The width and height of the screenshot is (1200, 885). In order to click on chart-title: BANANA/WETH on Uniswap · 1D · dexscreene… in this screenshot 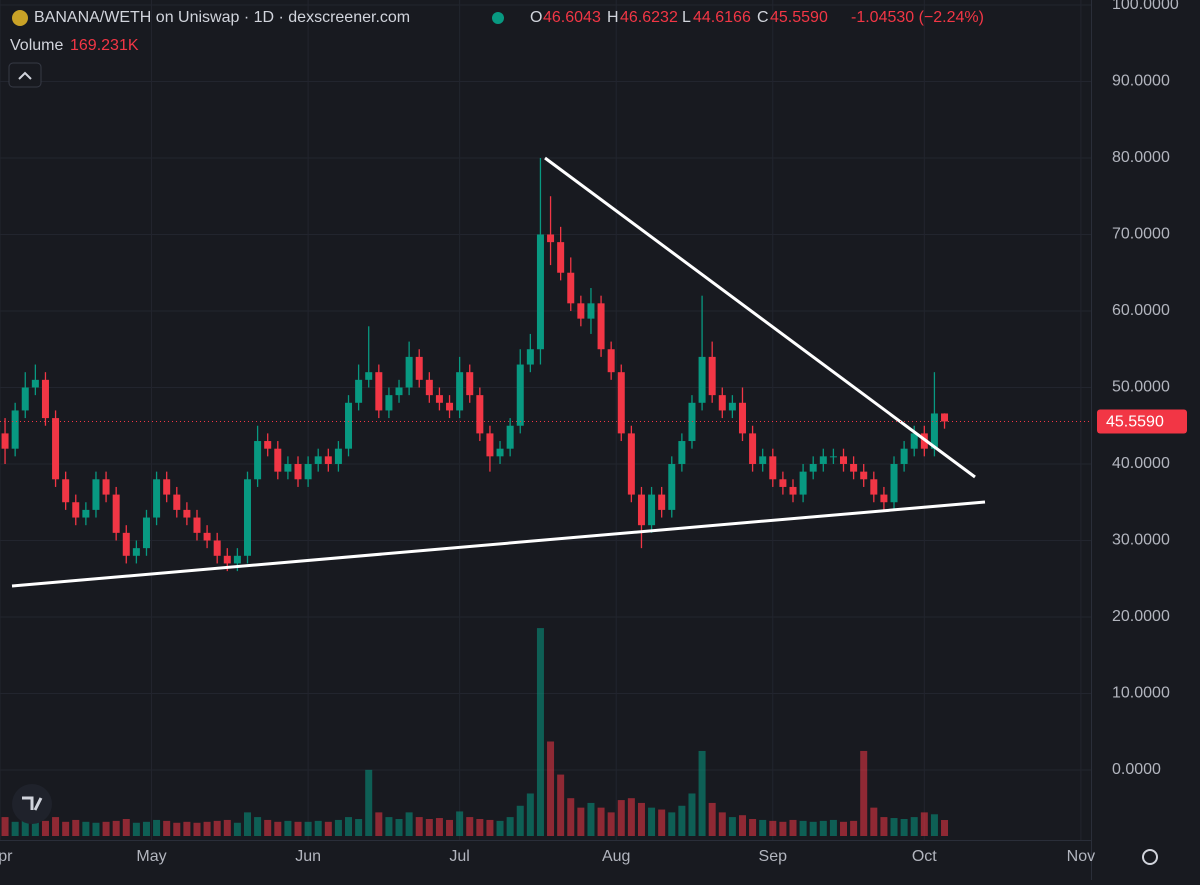, I will do `click(222, 17)`.